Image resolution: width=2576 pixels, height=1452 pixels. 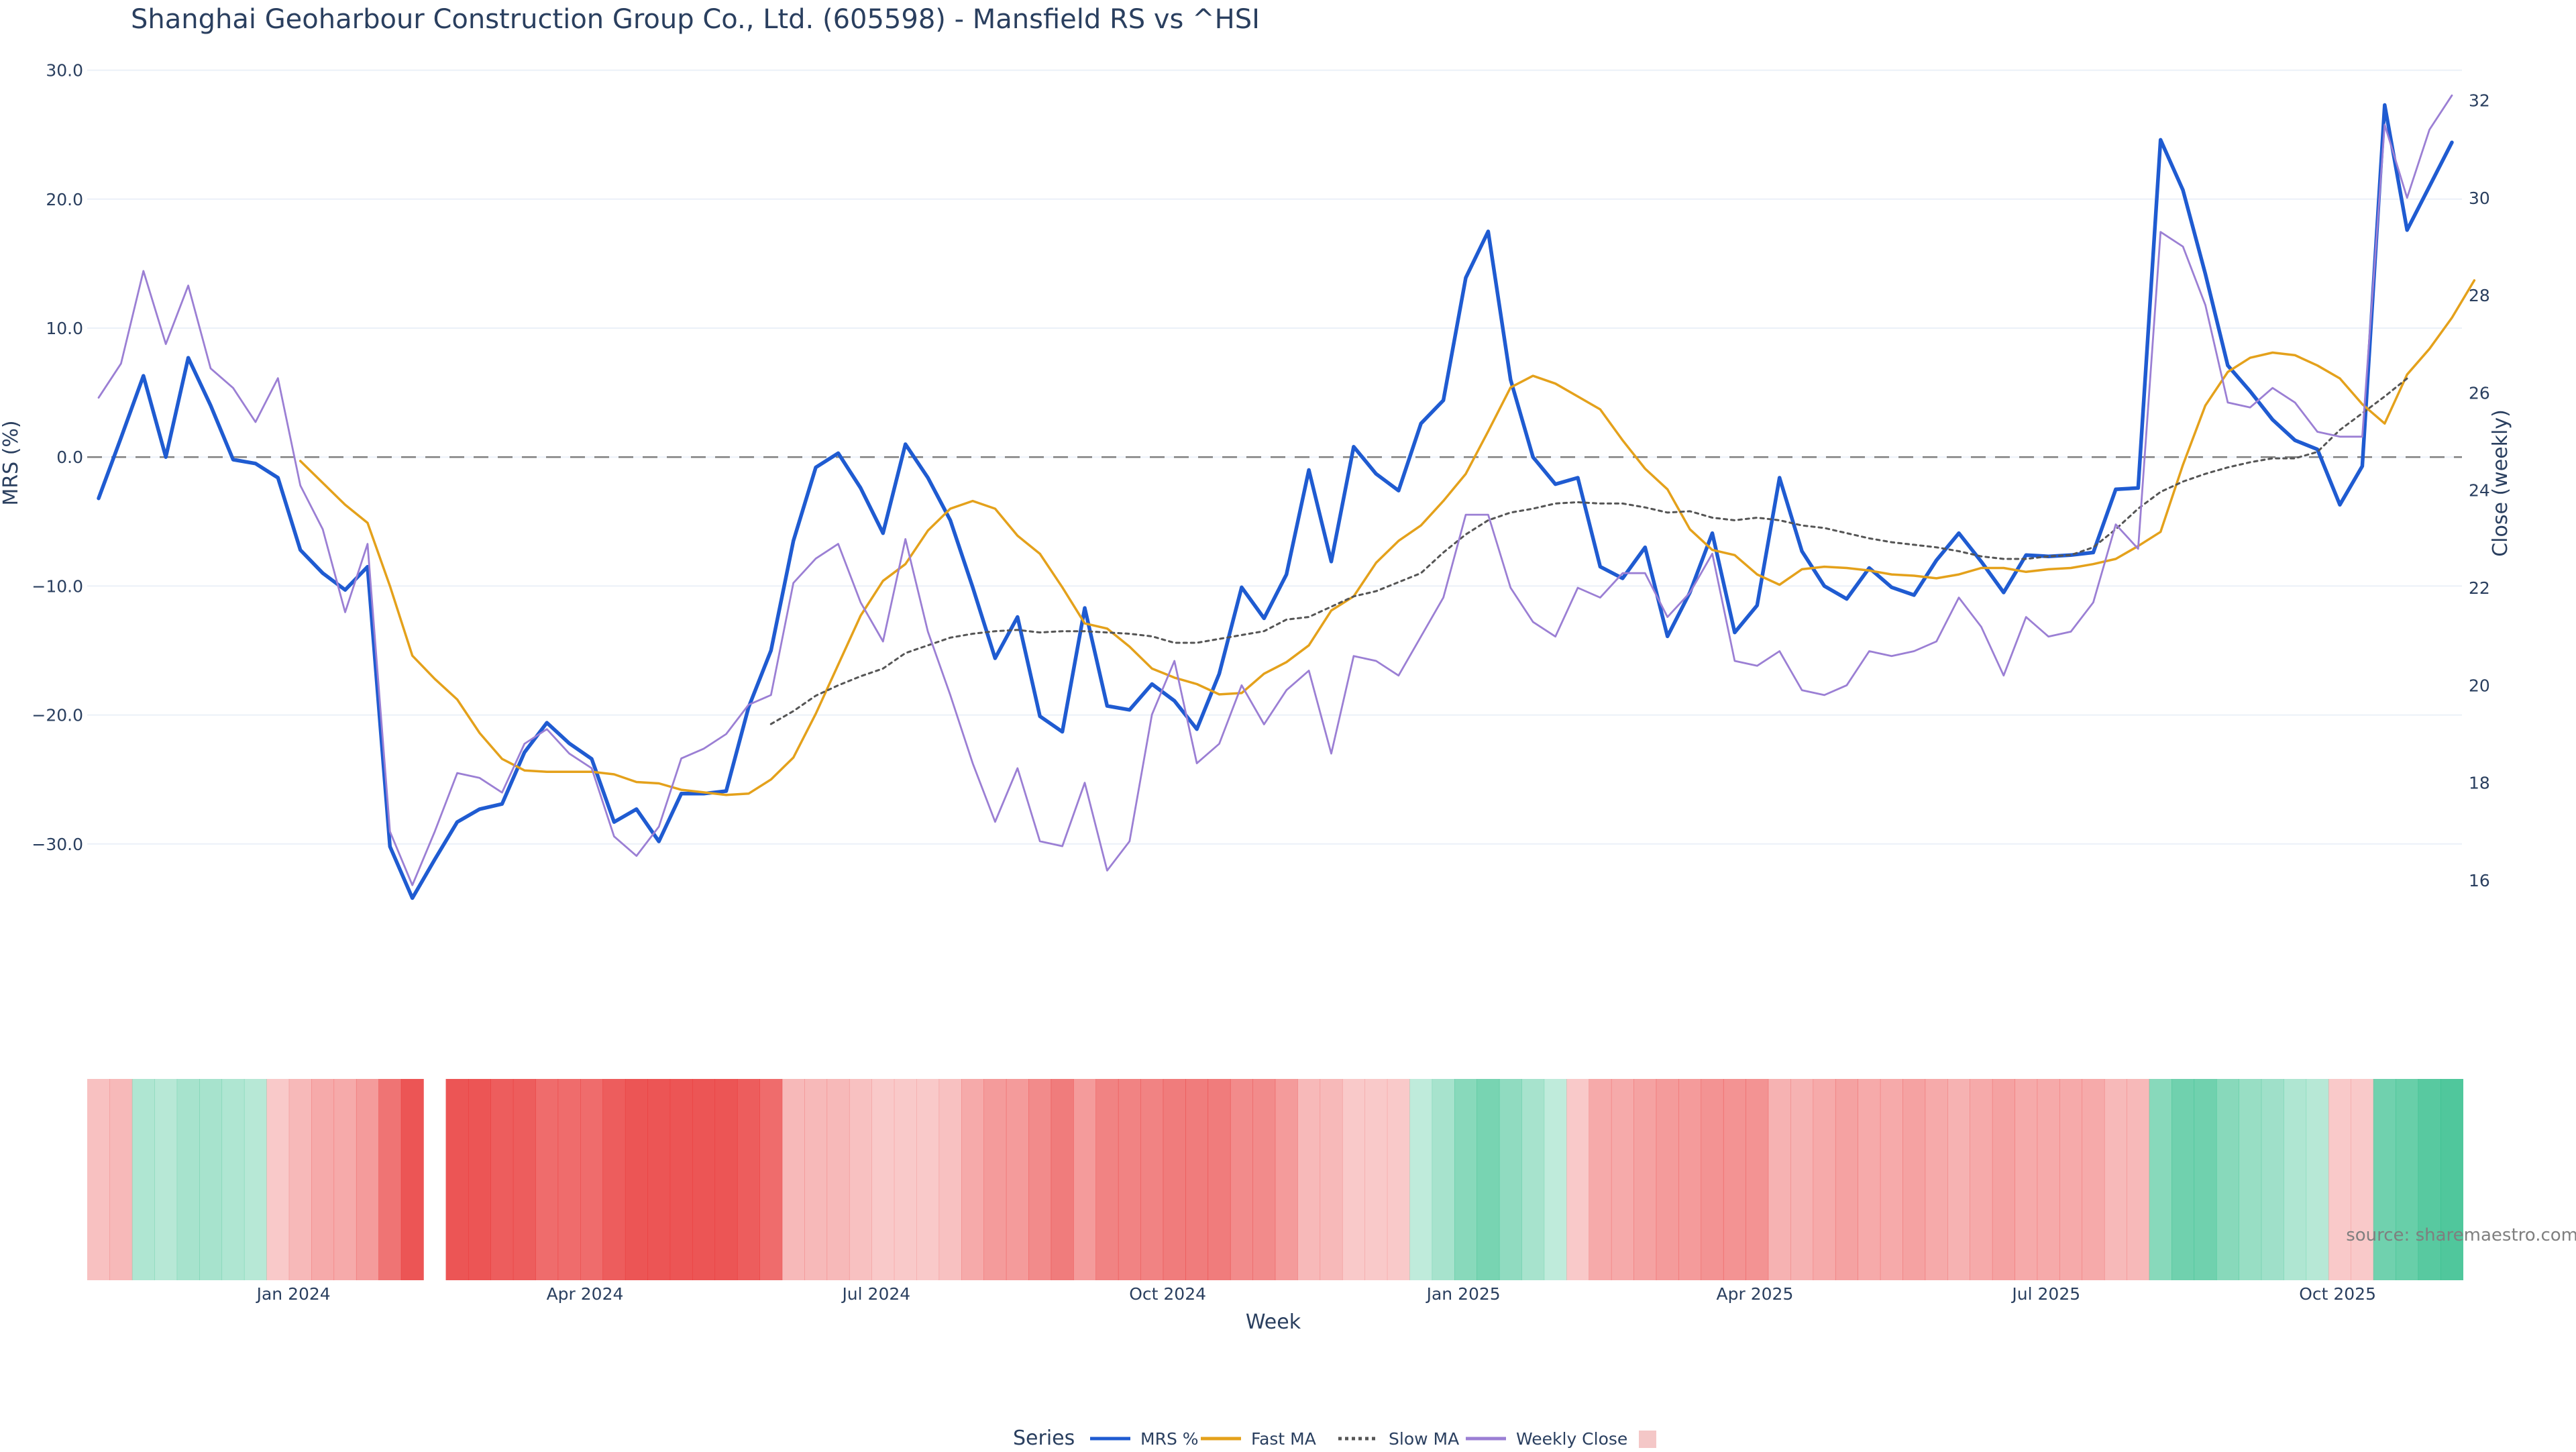 I want to click on right-axis-ticks: 32 30 28 26 24 22 20 18 16, so click(x=2479, y=491).